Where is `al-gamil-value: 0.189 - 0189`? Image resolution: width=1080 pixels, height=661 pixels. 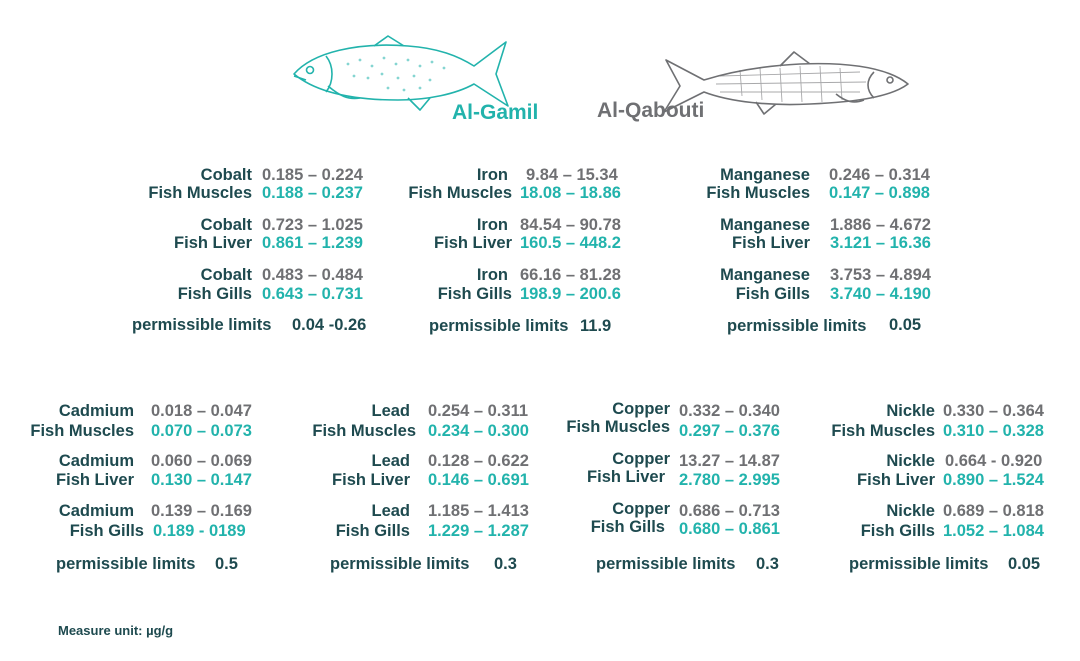 al-gamil-value: 0.189 - 0189 is located at coordinates (199, 531).